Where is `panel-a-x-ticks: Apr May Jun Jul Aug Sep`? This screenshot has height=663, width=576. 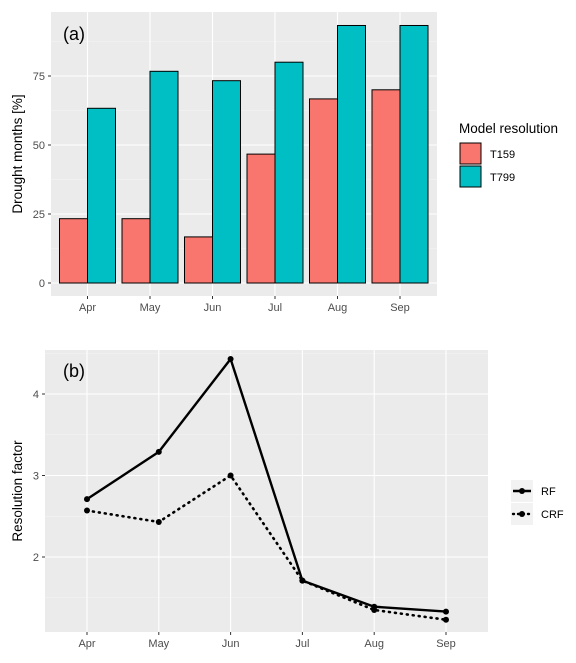
panel-a-x-ticks: Apr May Jun Jul Aug Sep is located at coordinates (244, 305).